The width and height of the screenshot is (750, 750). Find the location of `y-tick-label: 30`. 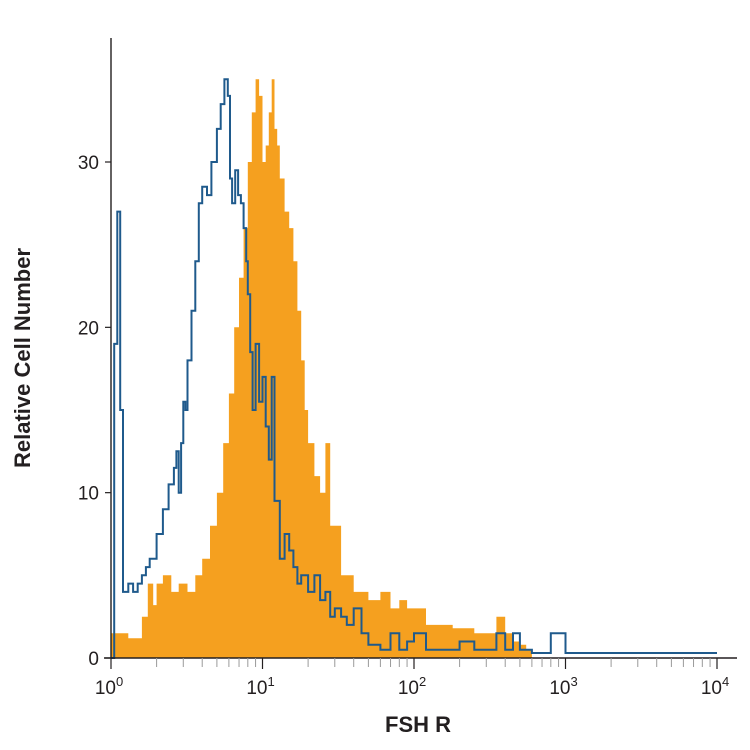

y-tick-label: 30 is located at coordinates (88, 163).